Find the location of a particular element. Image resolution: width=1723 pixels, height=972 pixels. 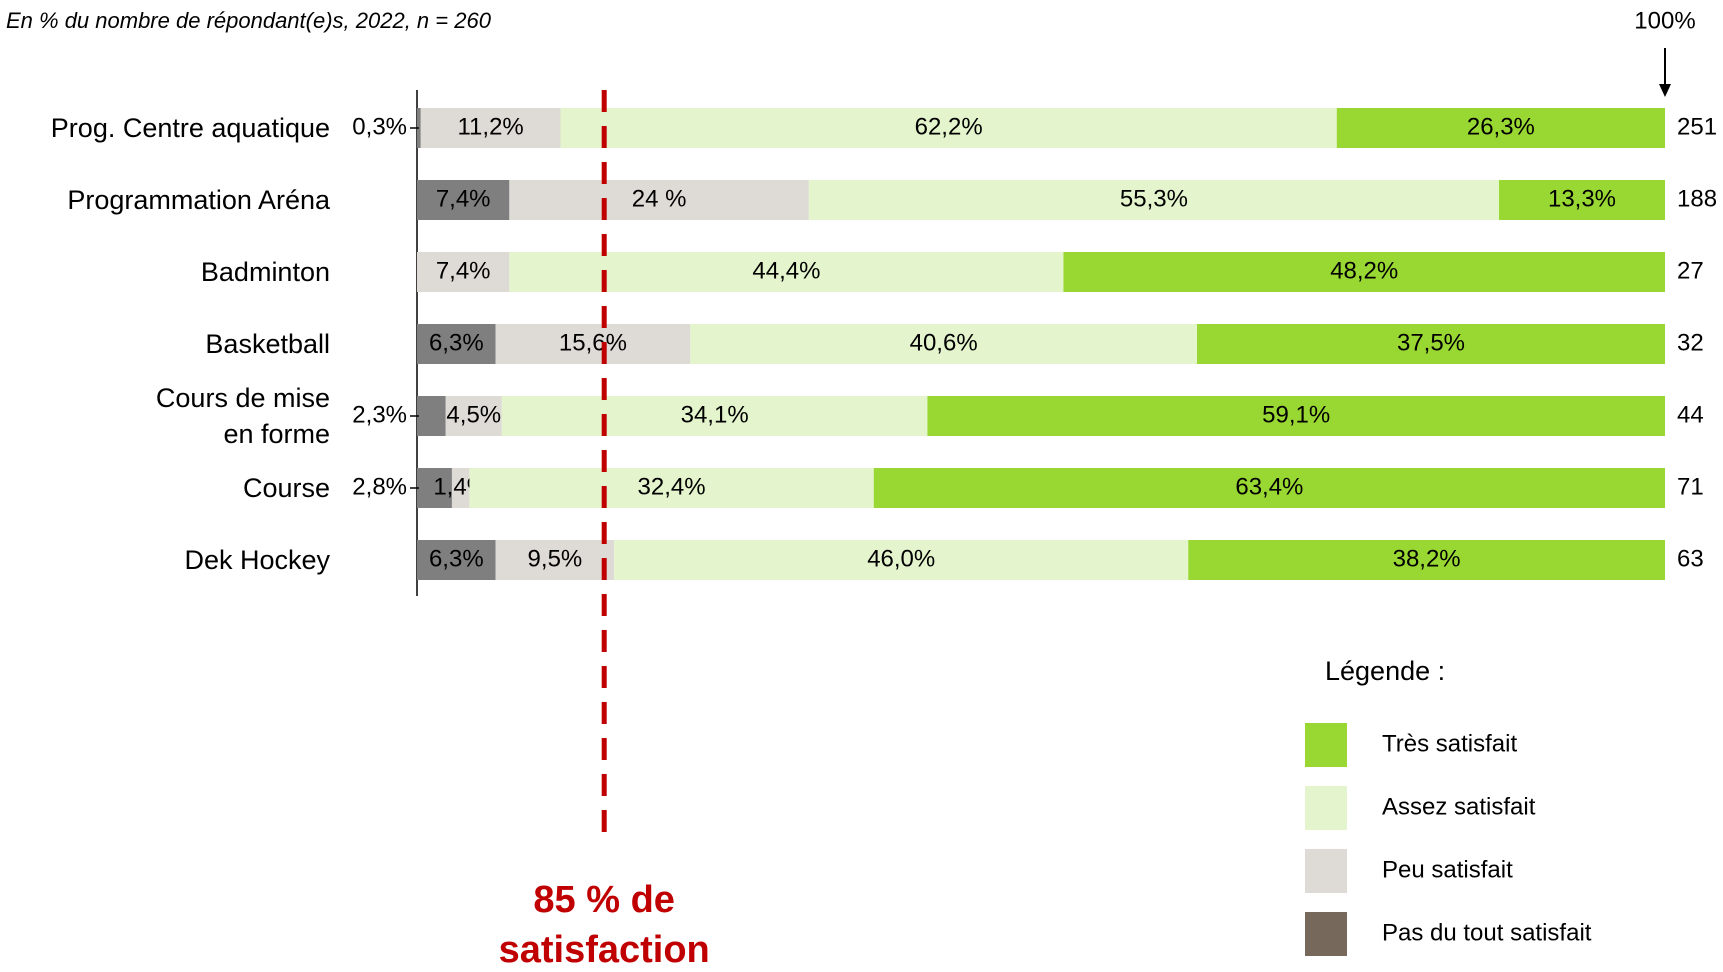

count-label: 44 is located at coordinates (1690, 414).